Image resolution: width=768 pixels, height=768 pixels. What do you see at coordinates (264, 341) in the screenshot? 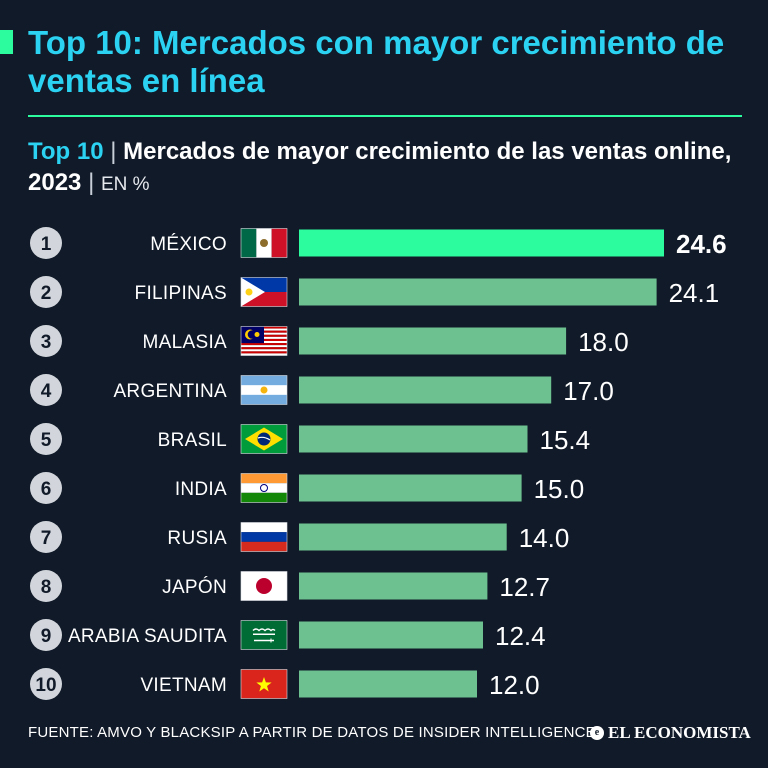
I see `flag-malaysia-icon` at bounding box center [264, 341].